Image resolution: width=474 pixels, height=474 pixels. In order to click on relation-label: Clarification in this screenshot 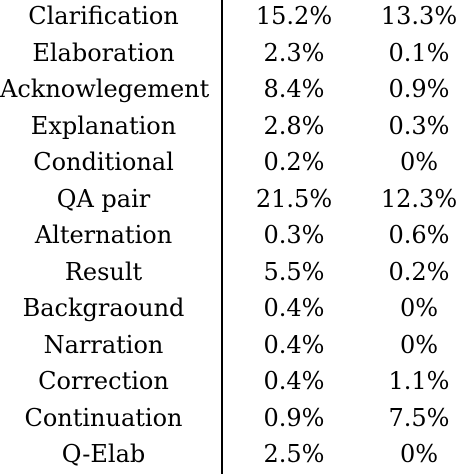, I will do `click(103, 16)`.